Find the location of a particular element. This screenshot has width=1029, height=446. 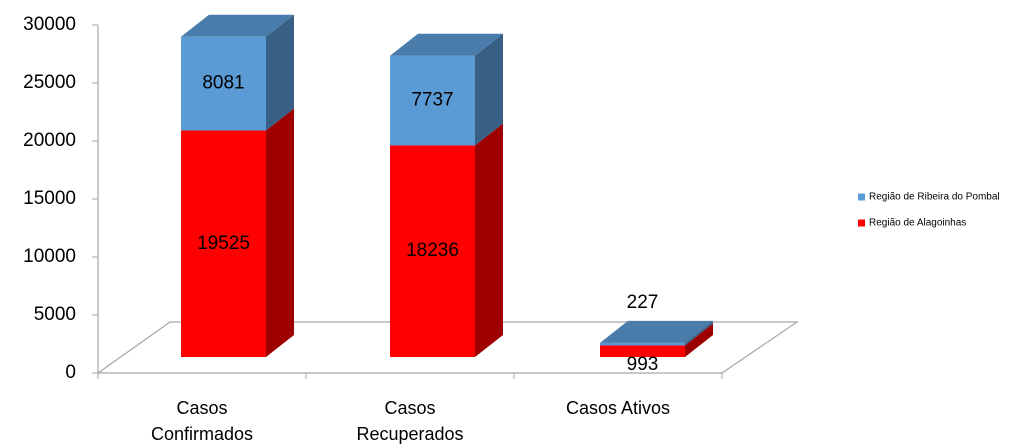

y-tick-label: 30000 is located at coordinates (49, 24).